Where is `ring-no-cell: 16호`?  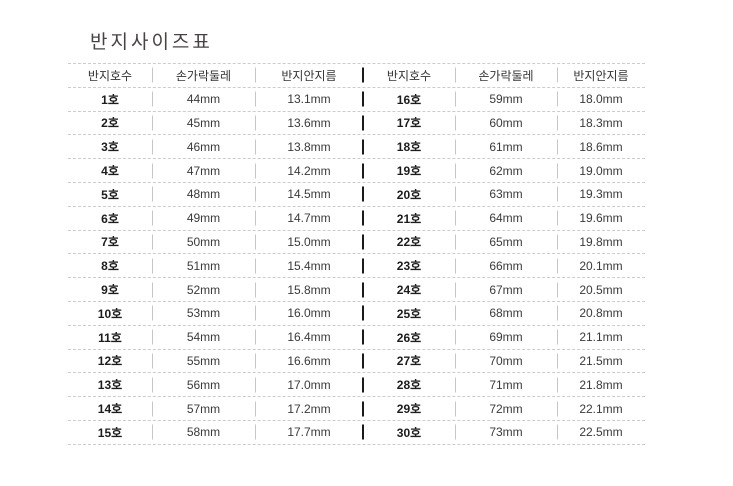 ring-no-cell: 16호 is located at coordinates (409, 99).